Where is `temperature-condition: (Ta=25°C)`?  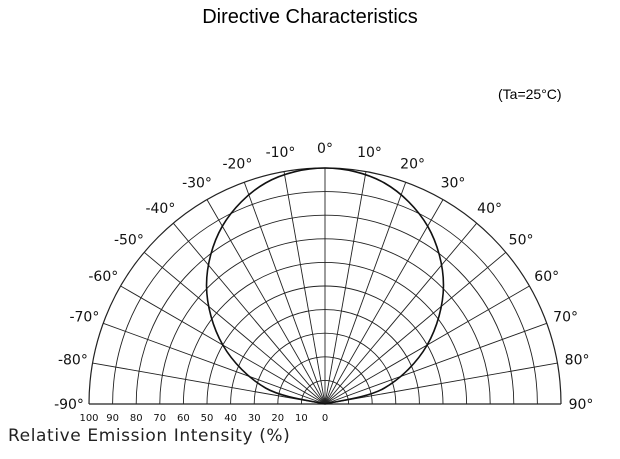
temperature-condition: (Ta=25°C) is located at coordinates (530, 94).